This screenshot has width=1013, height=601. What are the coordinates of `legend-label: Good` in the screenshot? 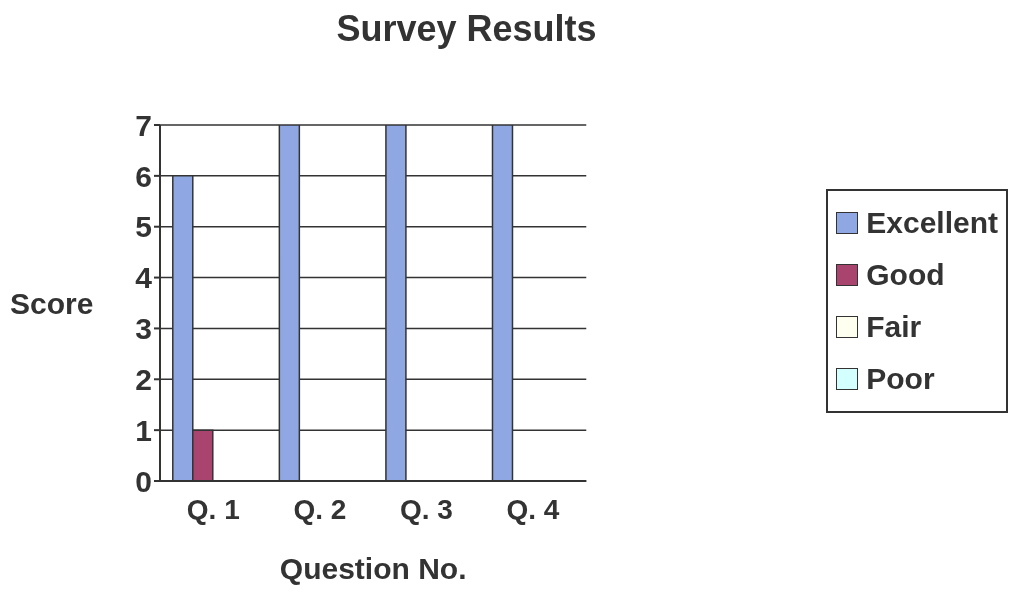 It's located at (905, 274).